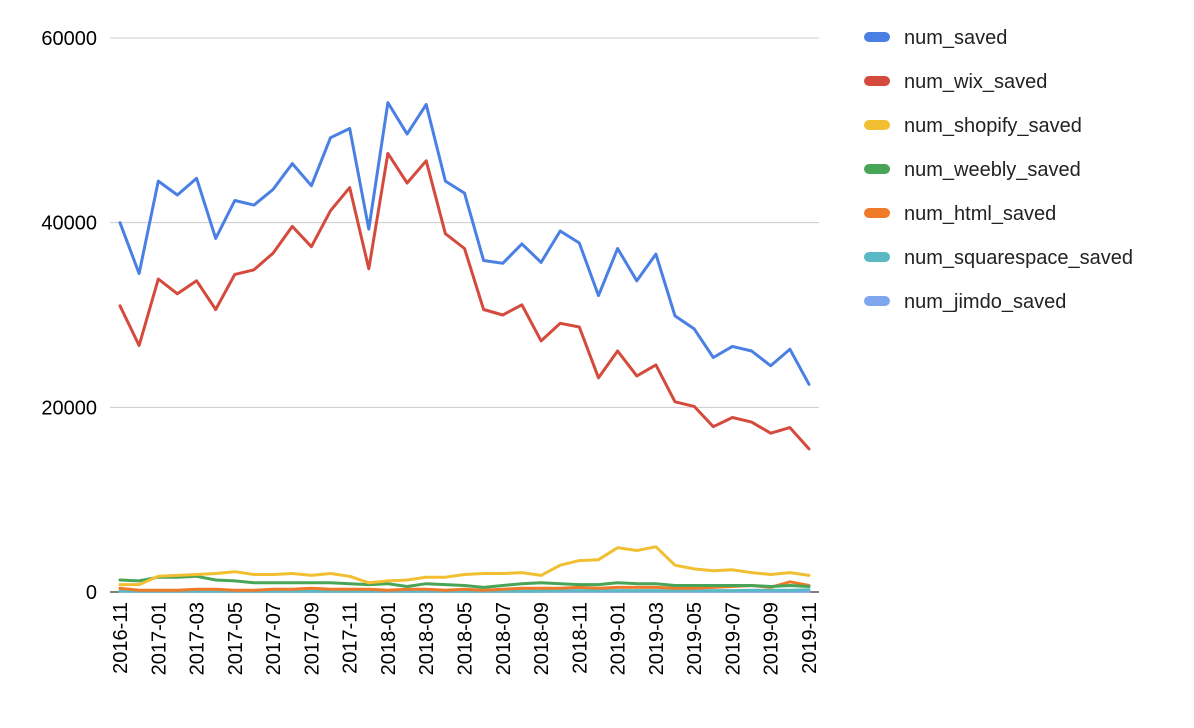 The width and height of the screenshot is (1194, 728). Describe the element at coordinates (69, 408) in the screenshot. I see `y-tick-label: 20000` at that location.